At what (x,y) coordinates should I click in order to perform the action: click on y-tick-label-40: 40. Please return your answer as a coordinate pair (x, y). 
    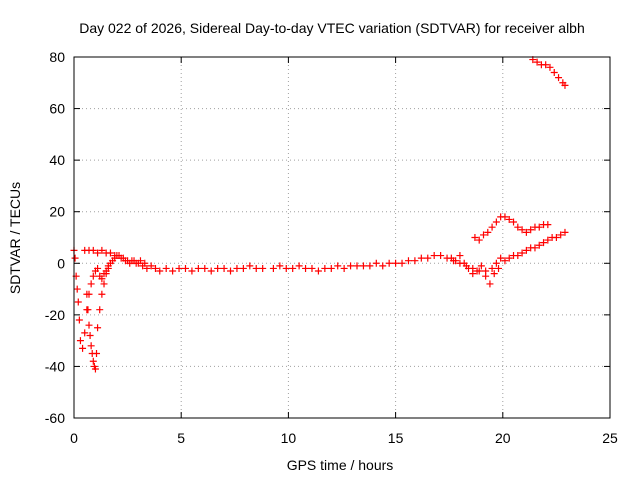
    Looking at the image, I should click on (57, 160).